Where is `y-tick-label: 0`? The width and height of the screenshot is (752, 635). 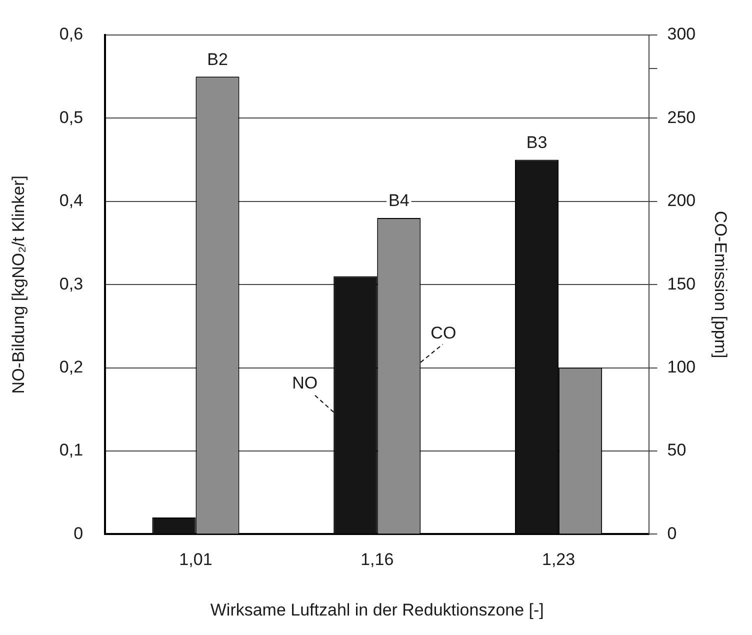 y-tick-label: 0 is located at coordinates (79, 533).